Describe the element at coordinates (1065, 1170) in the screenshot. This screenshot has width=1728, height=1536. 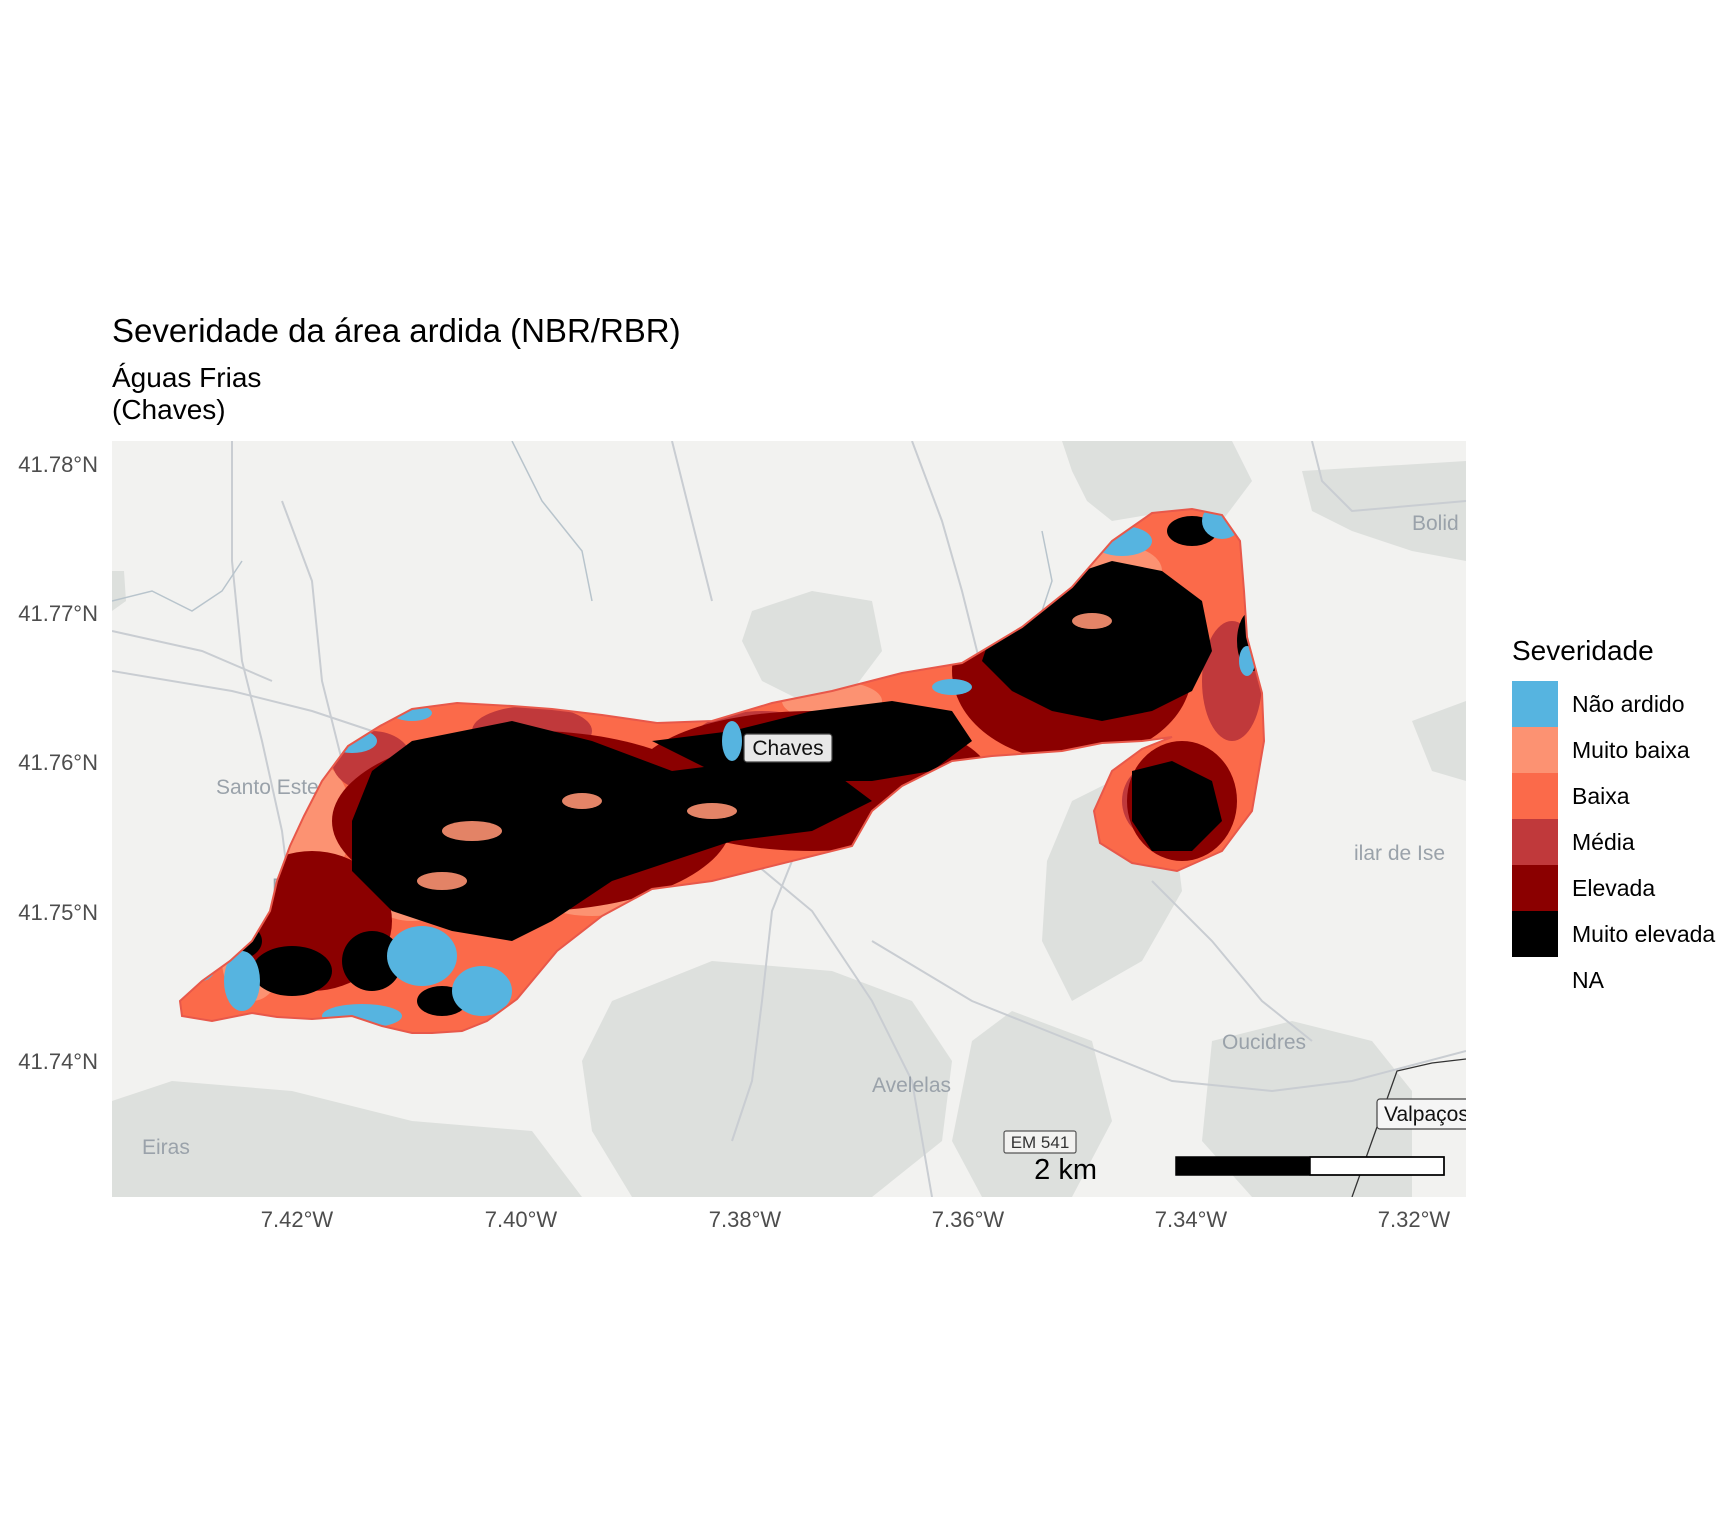
I see `scale-bar-label: 2 km` at that location.